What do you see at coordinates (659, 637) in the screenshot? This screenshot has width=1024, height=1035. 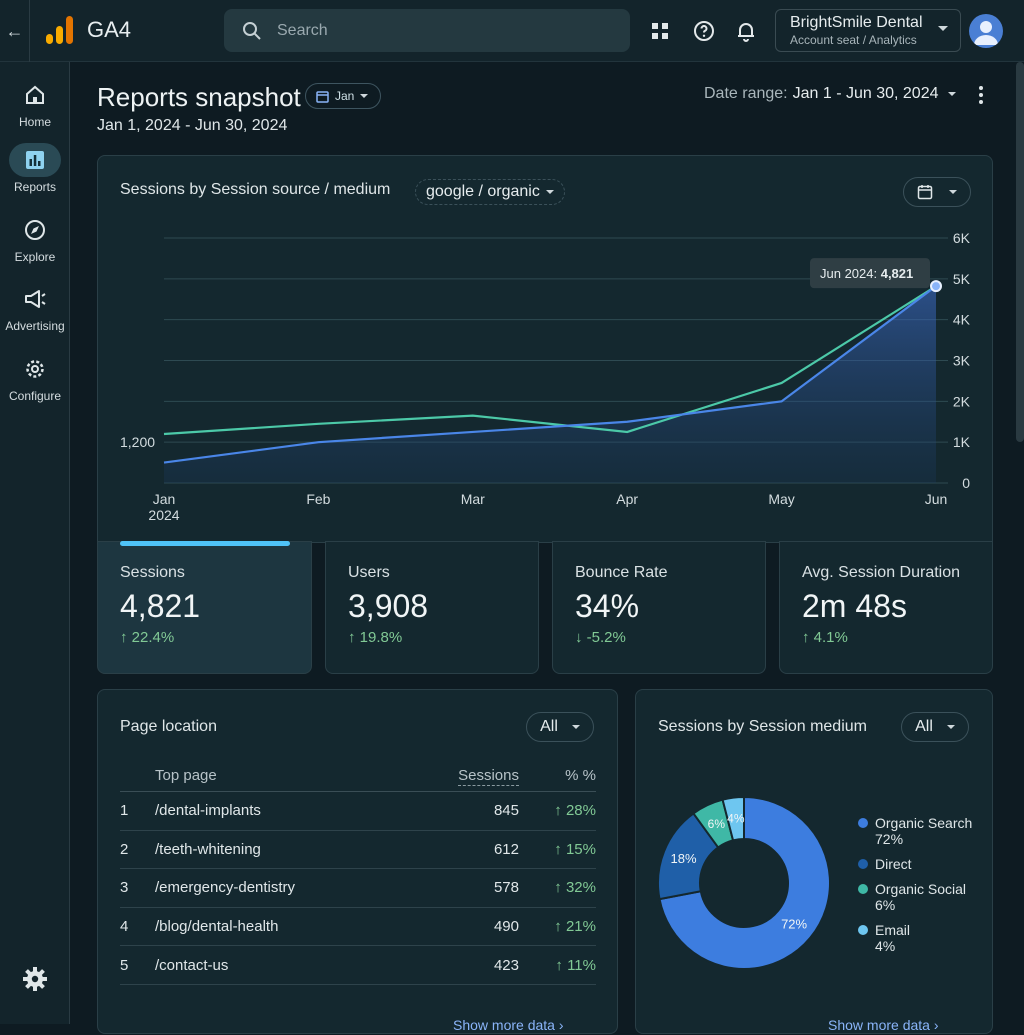 I see `kpi-delta: ↓ -5.2%` at bounding box center [659, 637].